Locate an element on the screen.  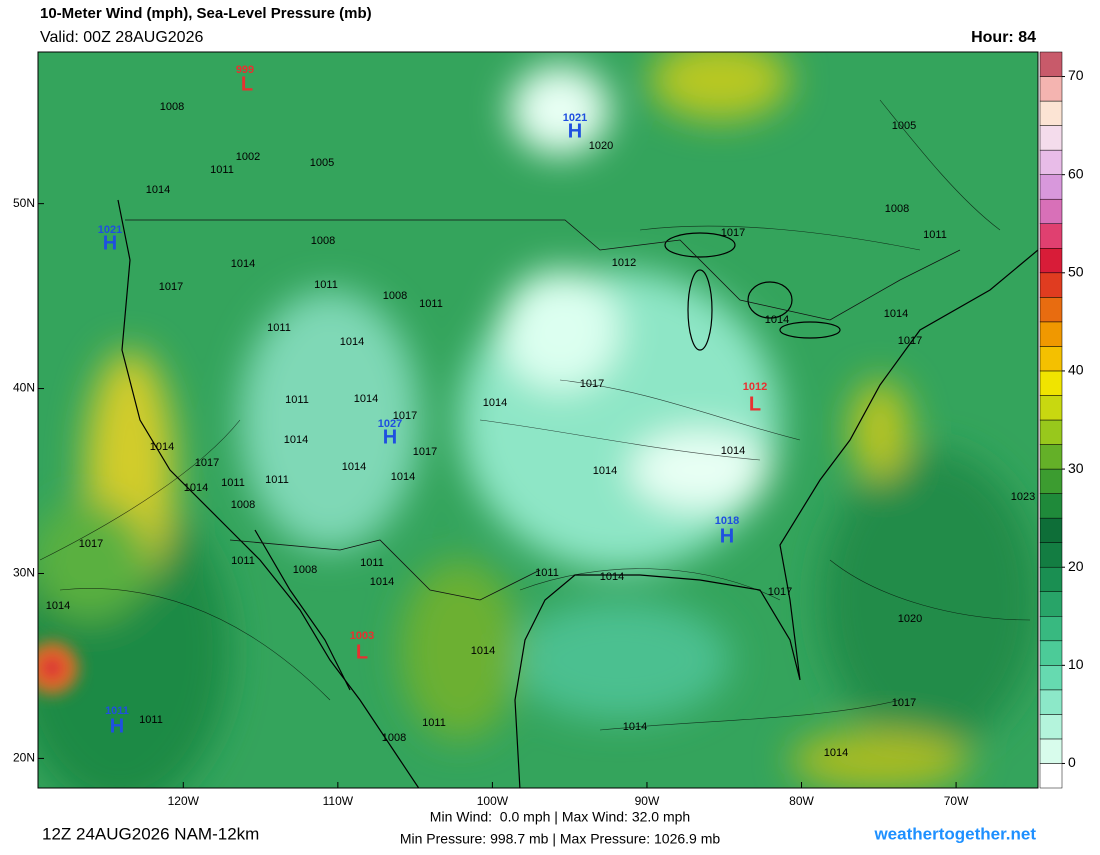
colorbar-tick-label: 20 is located at coordinates (1076, 566).